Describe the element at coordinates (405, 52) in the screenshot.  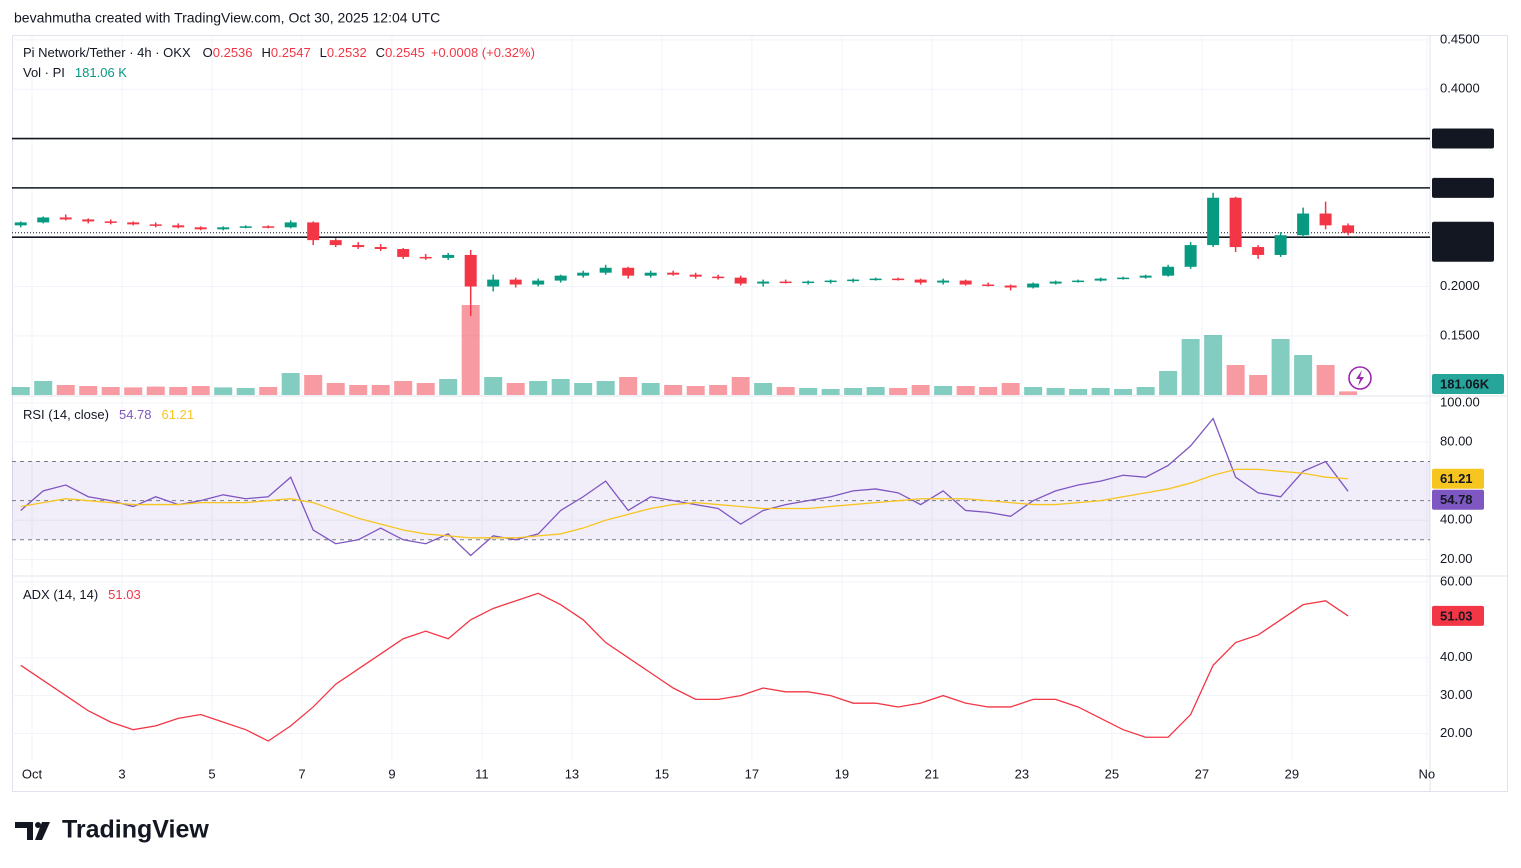
I see `ohlc-value: 0.2545` at that location.